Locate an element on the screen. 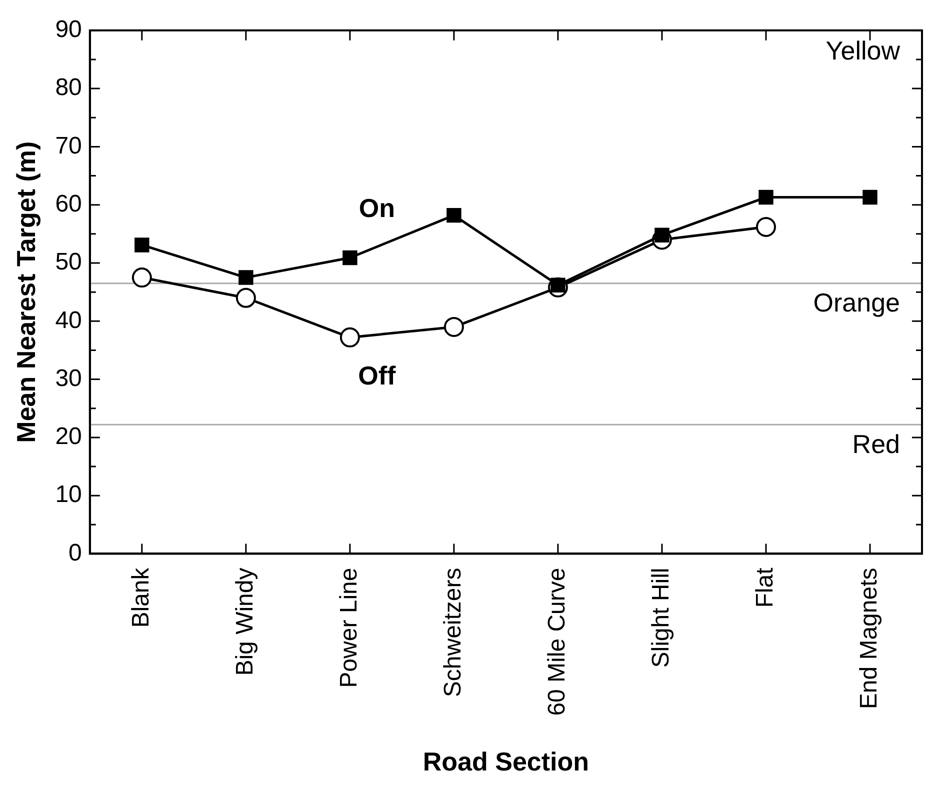  y-tick-label: 60 is located at coordinates (68, 204).